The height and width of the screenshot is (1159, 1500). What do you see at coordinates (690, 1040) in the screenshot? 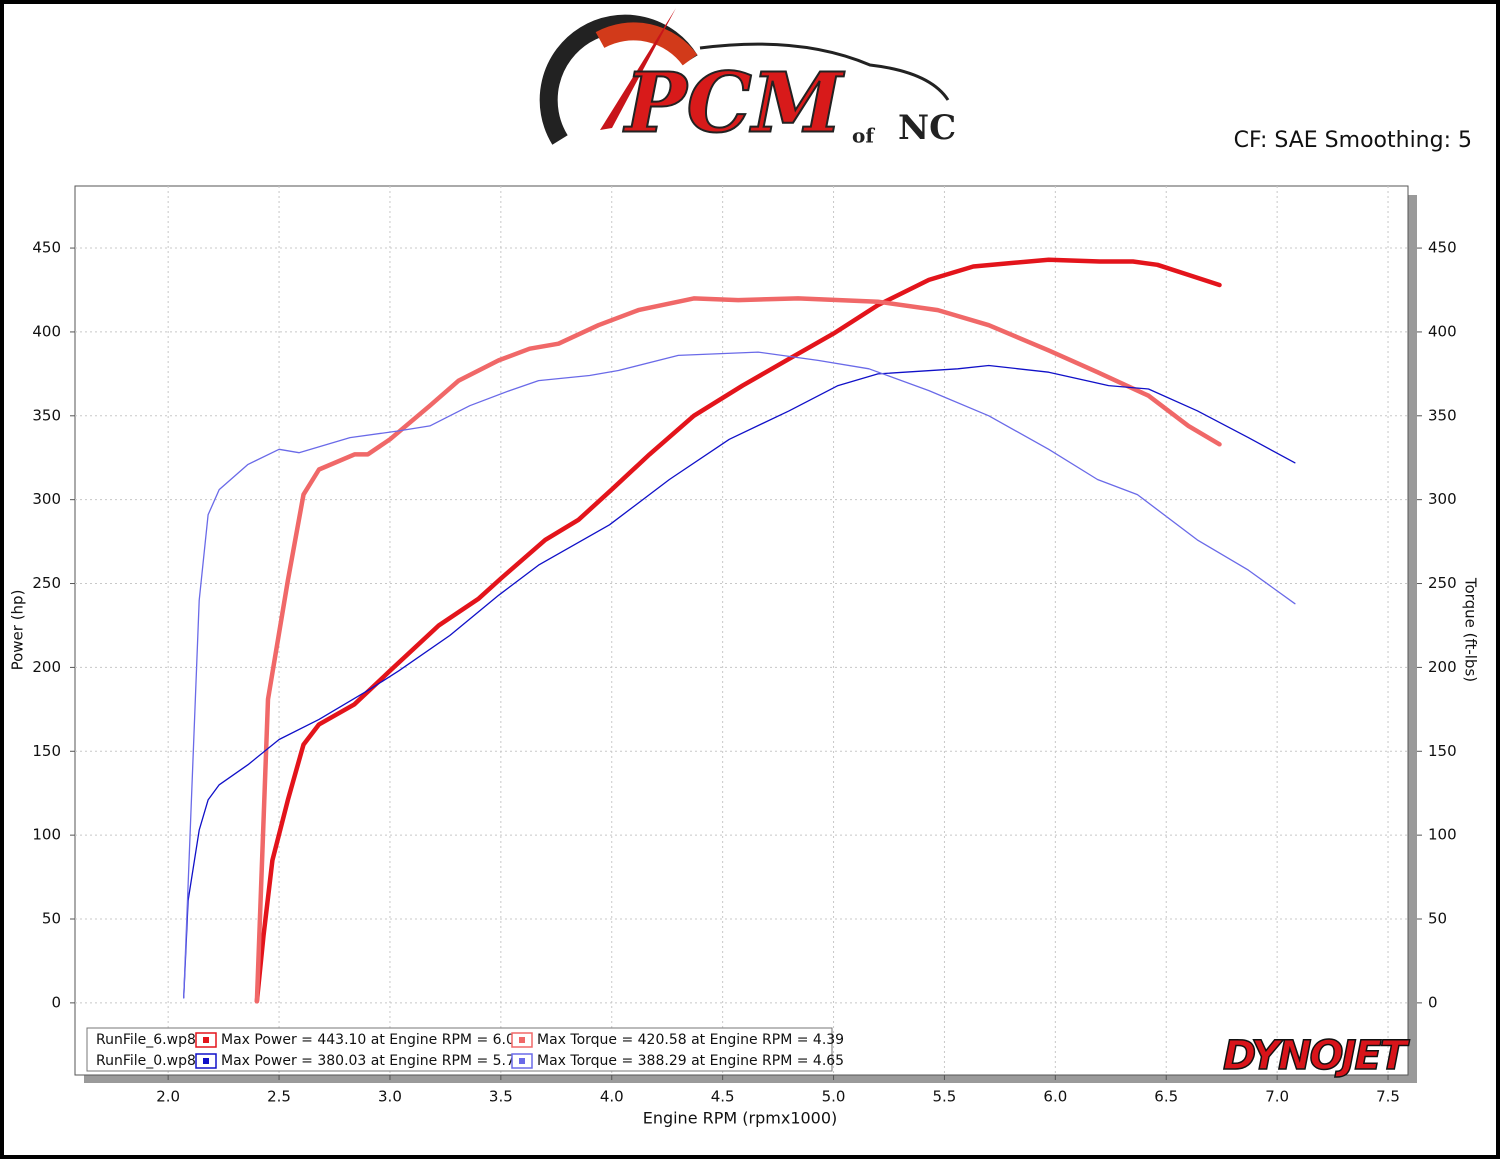
I see `legend-label: Max Torque = 420.58 at Engine RPM = 4.39` at bounding box center [690, 1040].